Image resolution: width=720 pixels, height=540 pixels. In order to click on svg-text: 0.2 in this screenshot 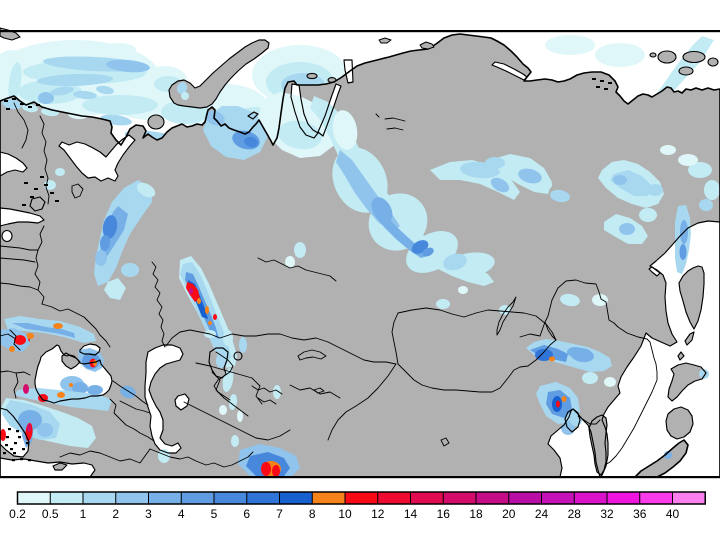, I will do `click(17, 514)`.